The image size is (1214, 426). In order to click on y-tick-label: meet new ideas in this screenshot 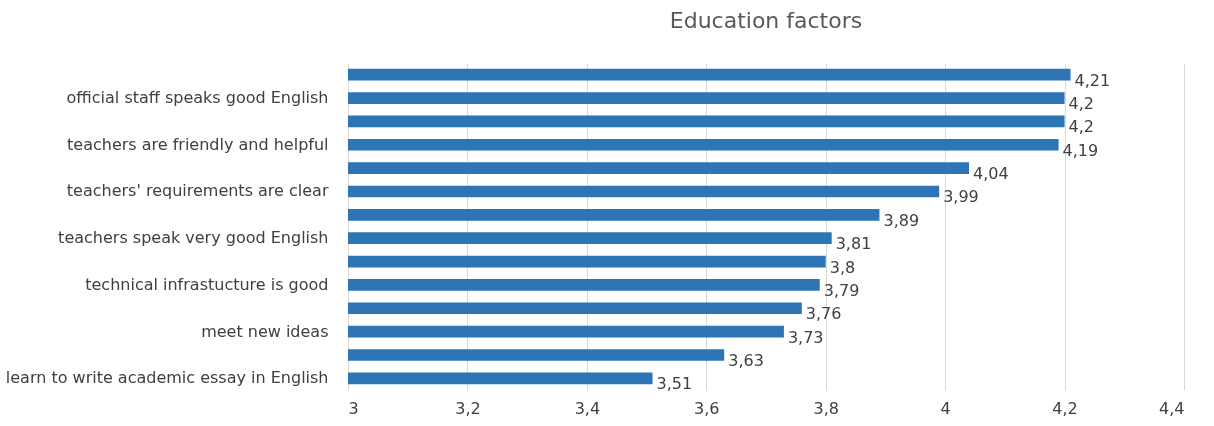, I will do `click(265, 331)`.